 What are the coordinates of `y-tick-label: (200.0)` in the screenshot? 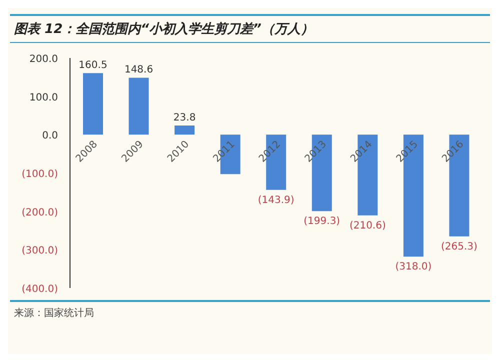 It's located at (40, 212).